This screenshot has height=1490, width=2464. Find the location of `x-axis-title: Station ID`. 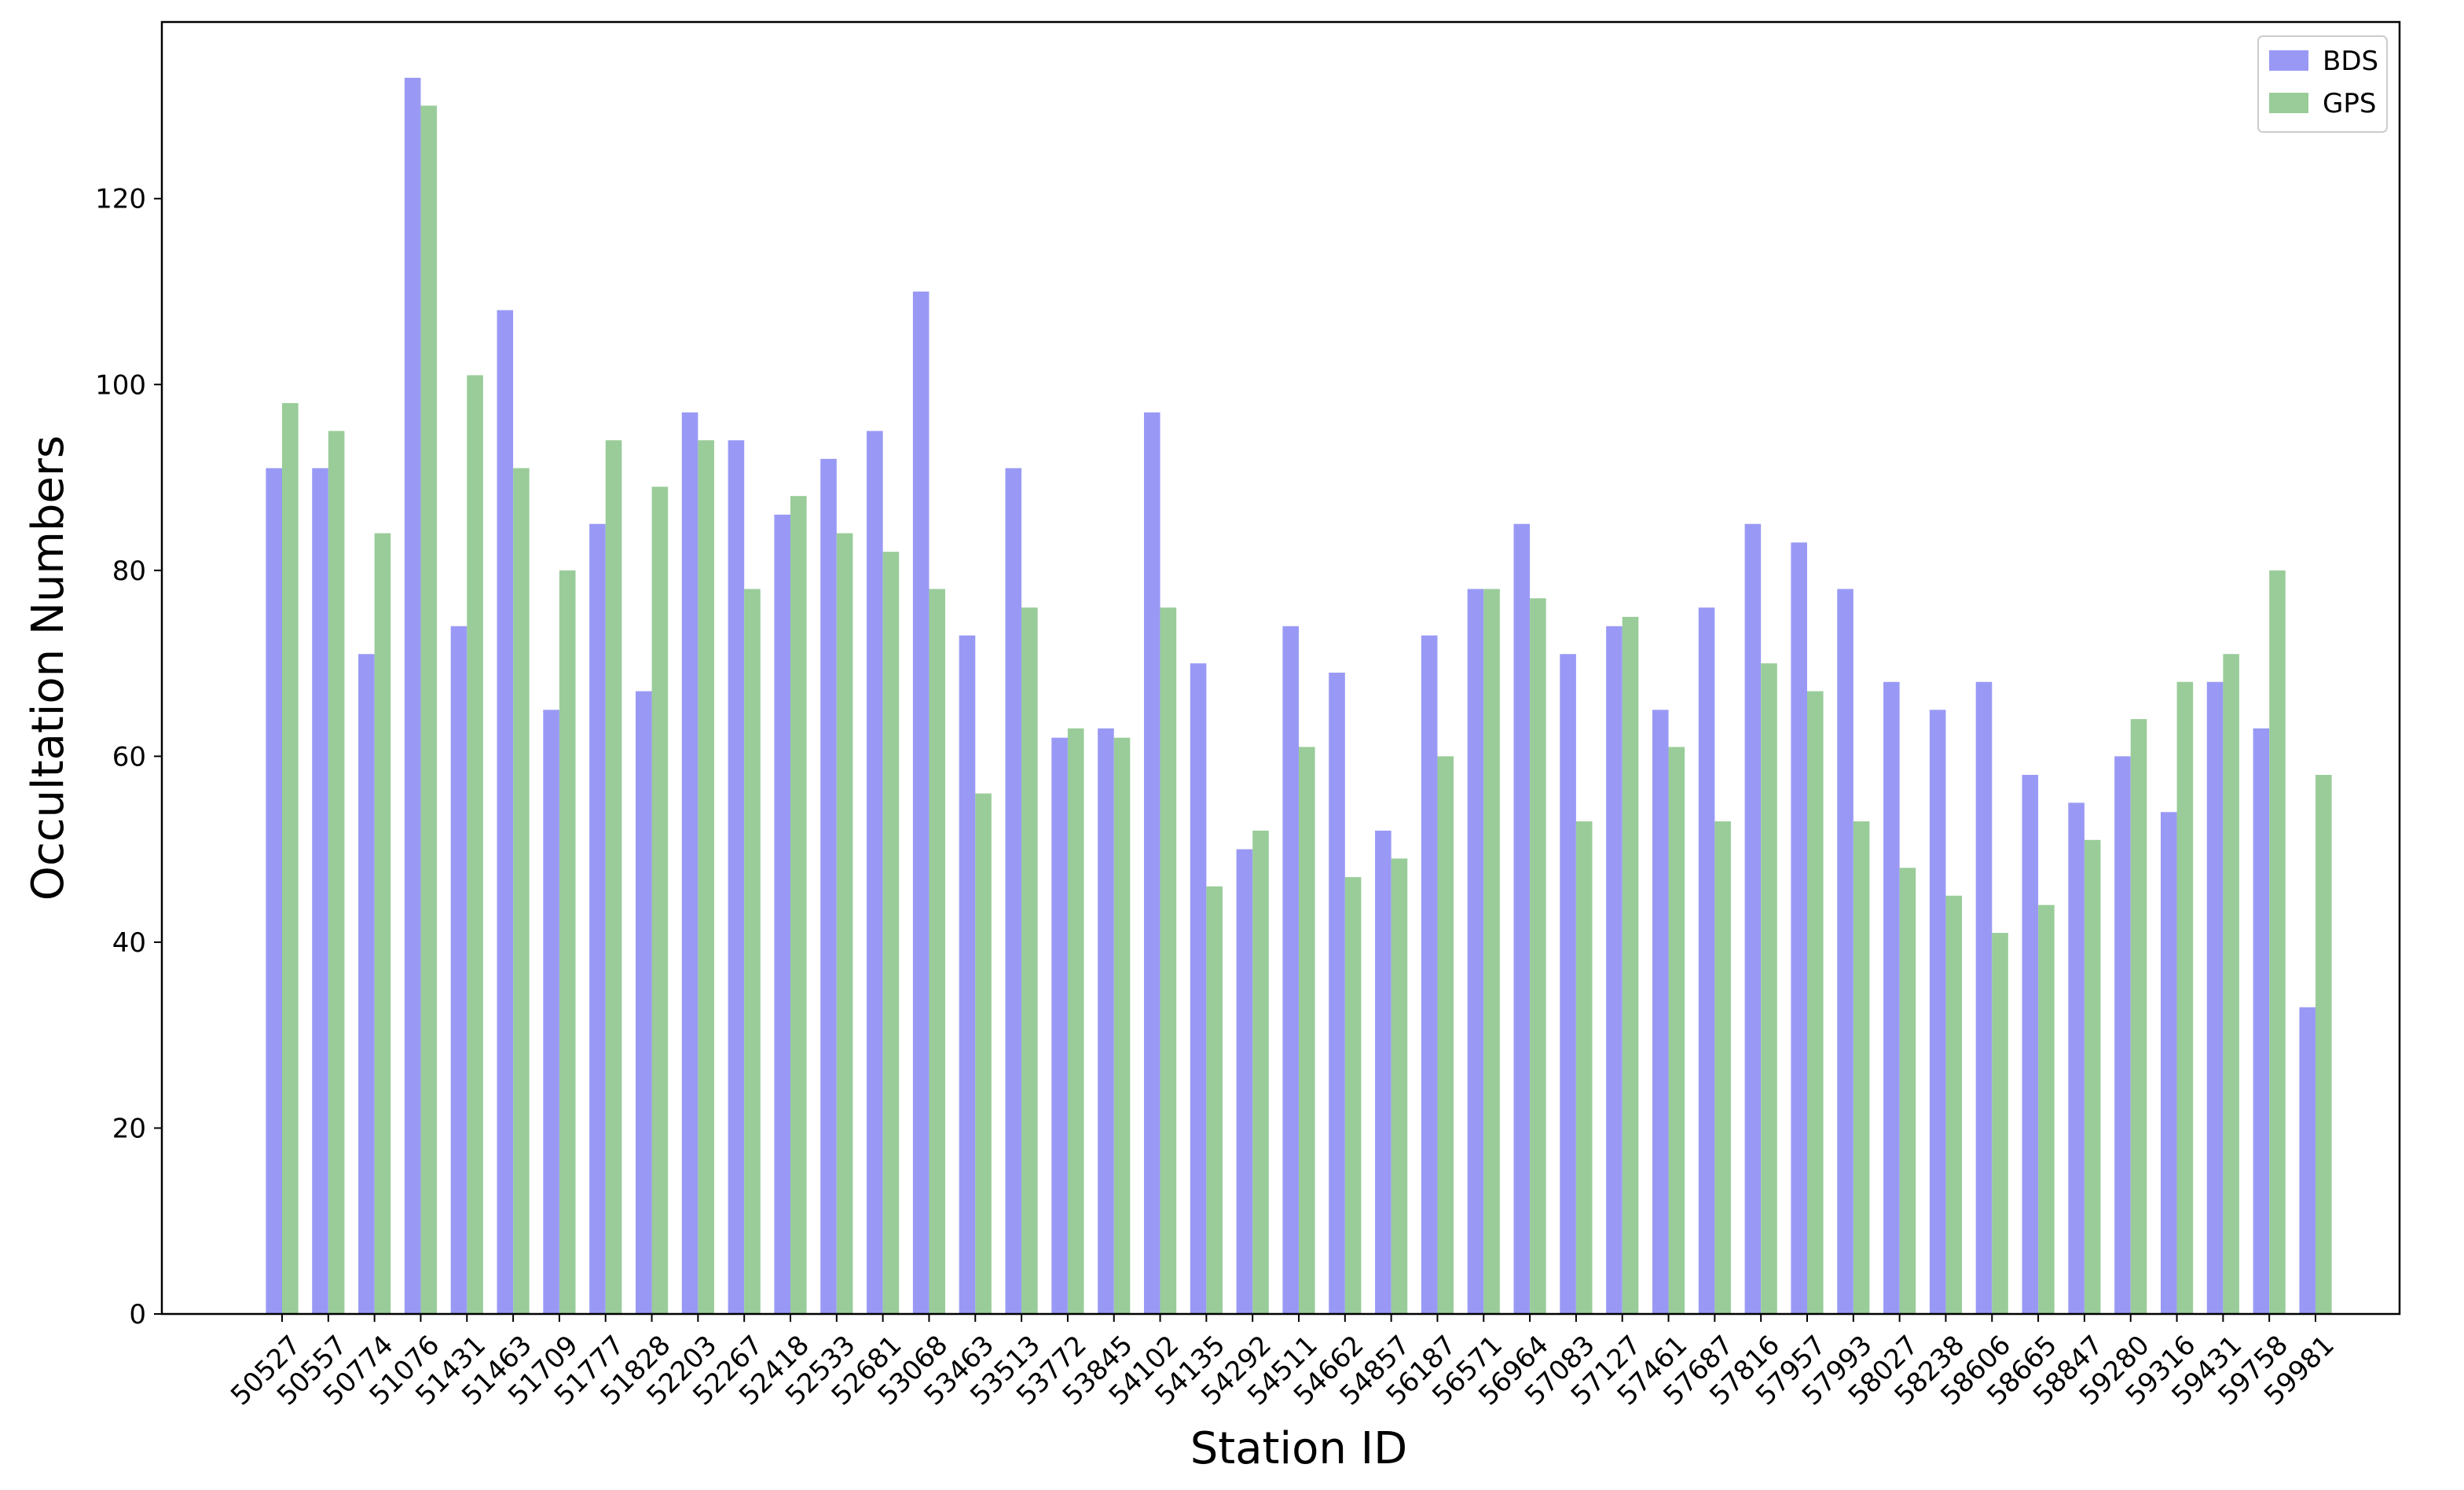

x-axis-title: Station ID is located at coordinates (1299, 1448).